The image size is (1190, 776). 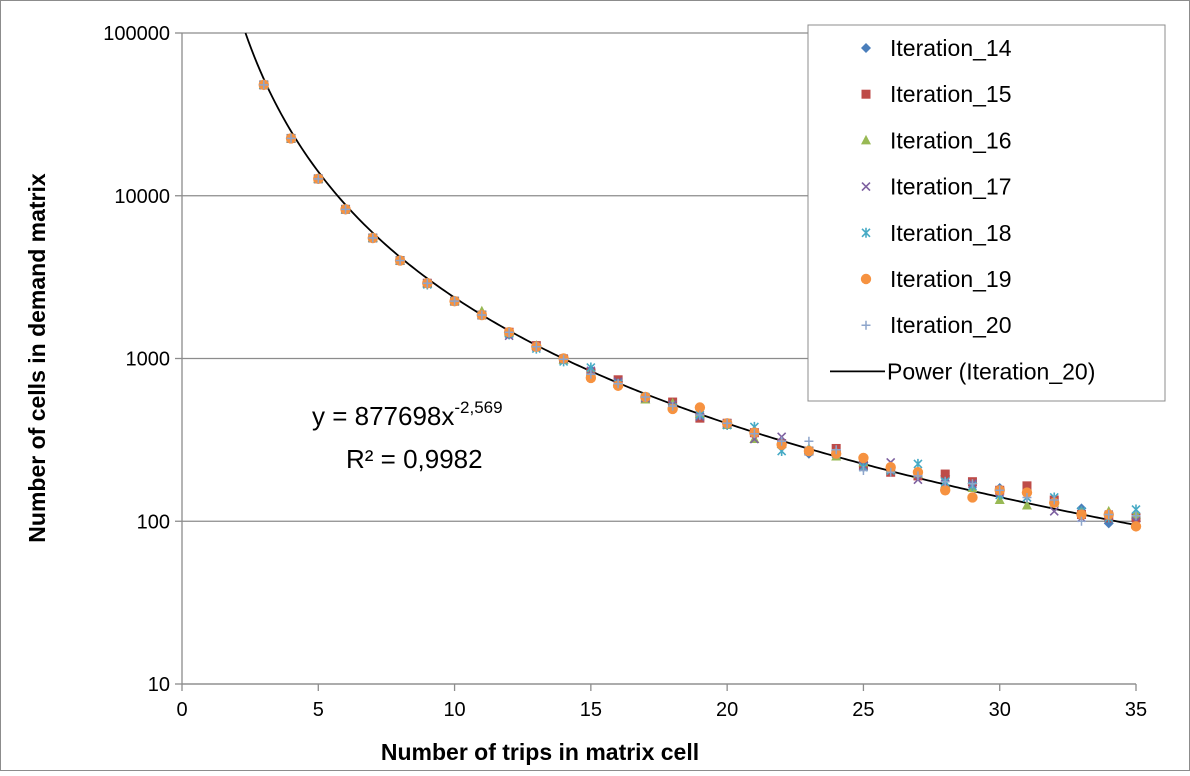 I want to click on x-tick-label: 35, so click(x=1136, y=710).